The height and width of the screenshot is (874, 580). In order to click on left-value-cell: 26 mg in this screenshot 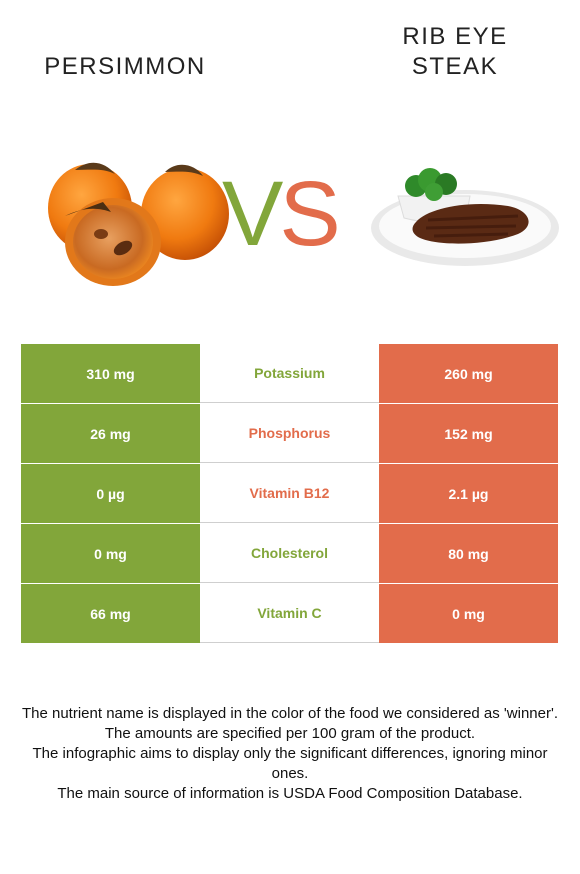, I will do `click(110, 433)`.